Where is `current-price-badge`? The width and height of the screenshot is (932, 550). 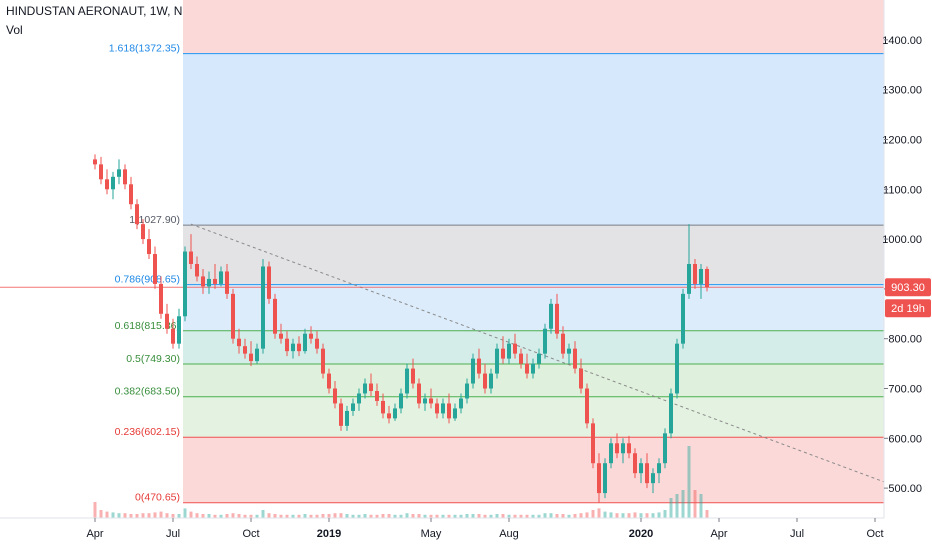 current-price-badge is located at coordinates (908, 287).